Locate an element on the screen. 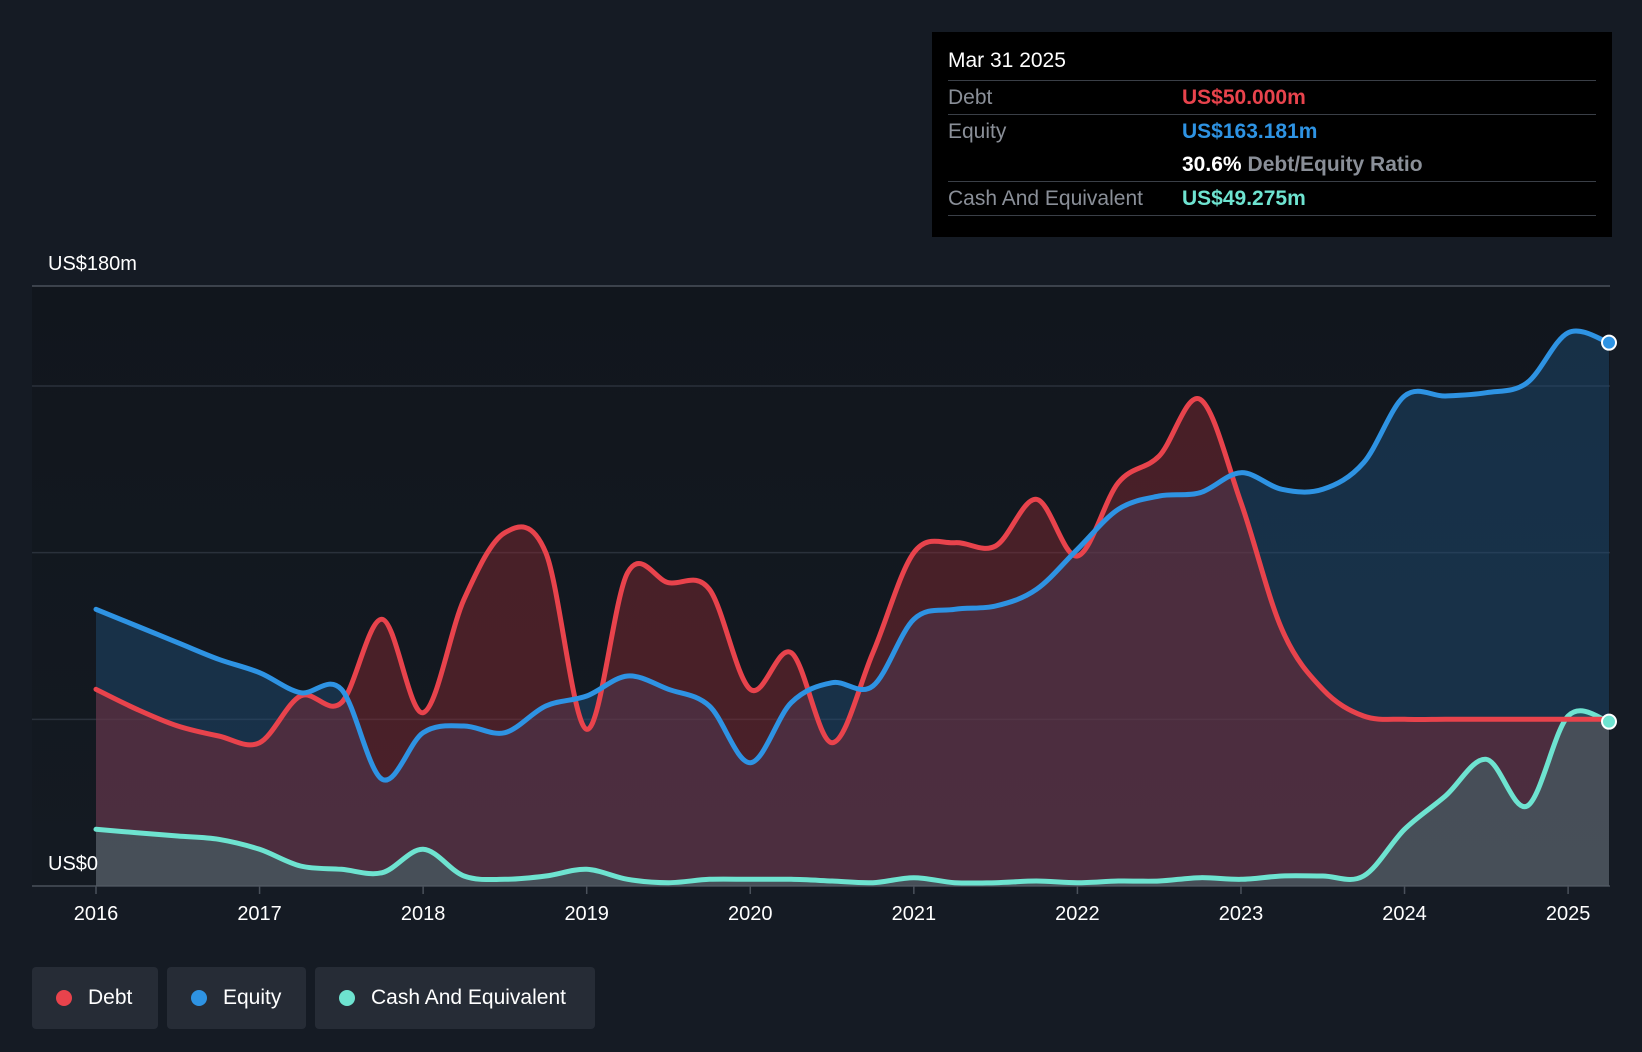  tooltip-cash-label: Cash And Equivalent is located at coordinates (1045, 198).